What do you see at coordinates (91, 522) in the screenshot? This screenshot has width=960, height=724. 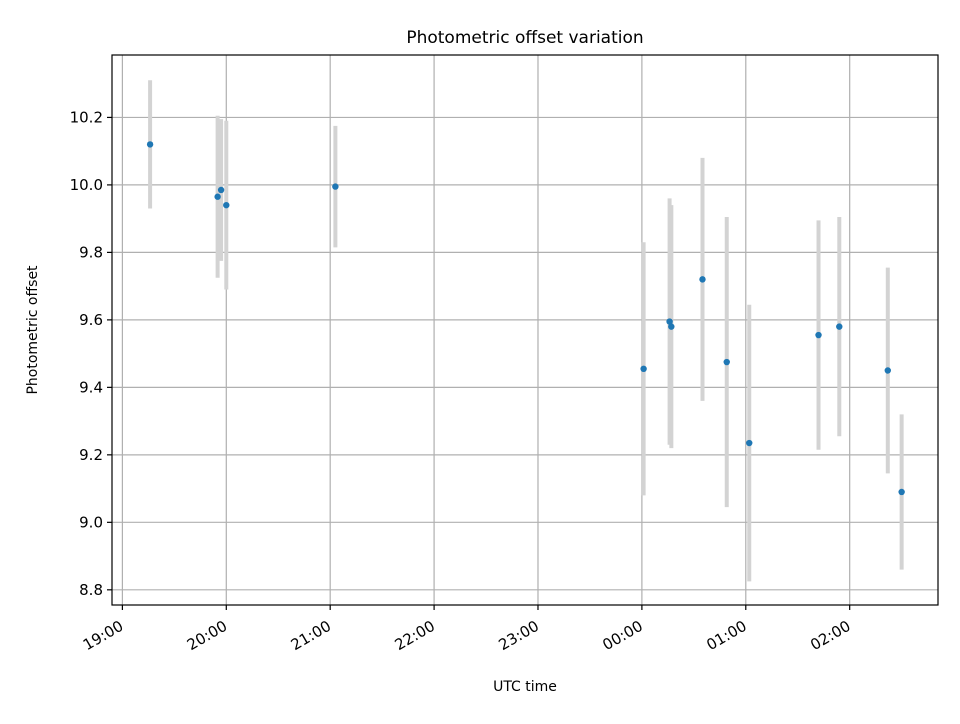 I see `y-tick-label: 9.0` at bounding box center [91, 522].